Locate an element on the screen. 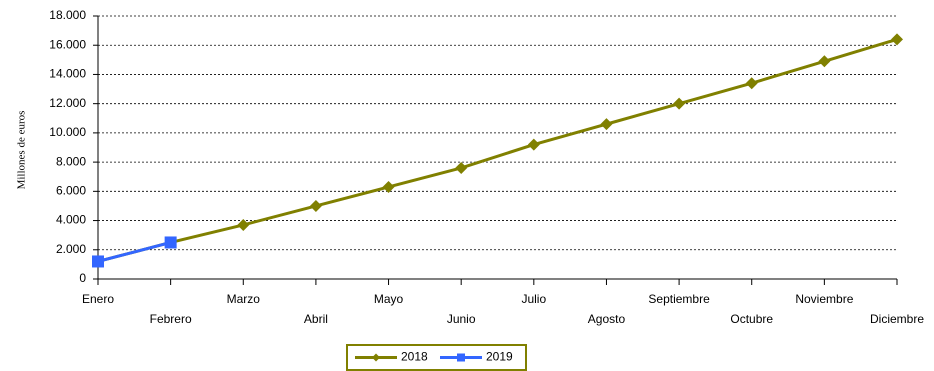 The image size is (934, 371). x-tick-label: Diciembre is located at coordinates (897, 319).